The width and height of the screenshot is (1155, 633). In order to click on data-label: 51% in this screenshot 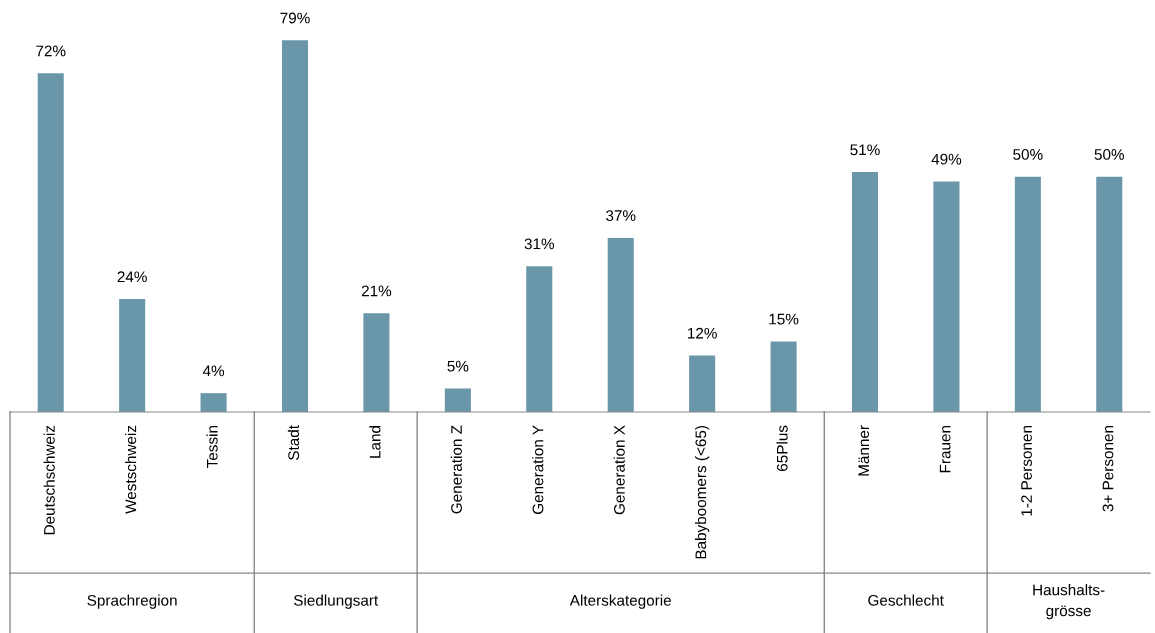, I will do `click(865, 150)`.